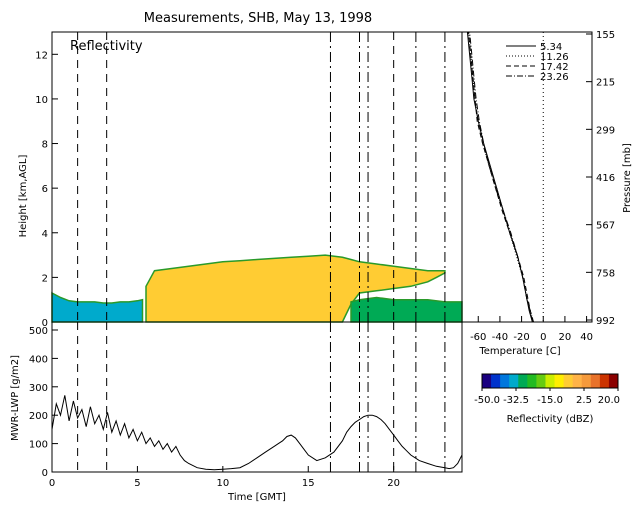 This screenshot has width=640, height=512. Describe the element at coordinates (45, 473) in the screenshot. I see `lwp-tick-label: 0` at that location.